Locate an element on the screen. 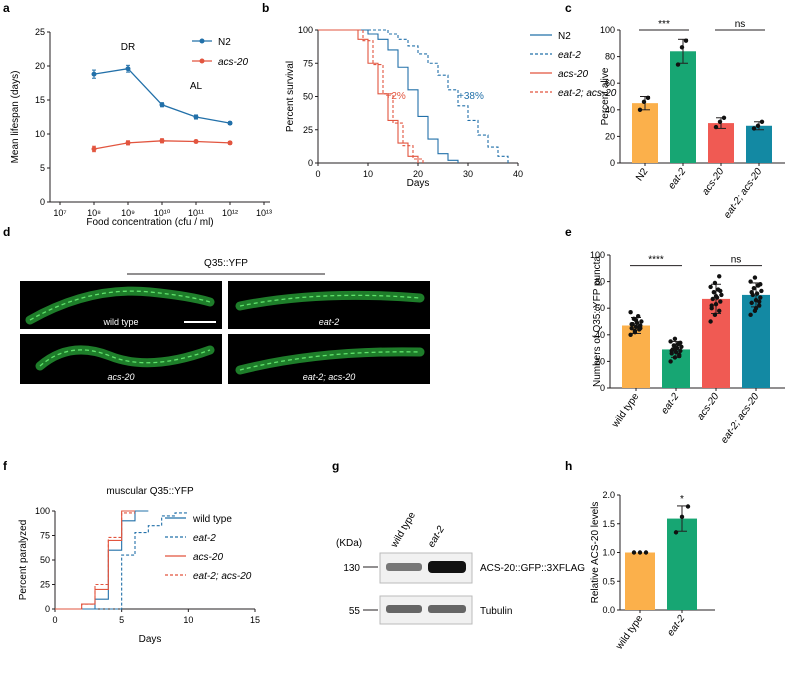 This screenshot has width=800, height=679. significance-label-0: *** is located at coordinates (664, 24).